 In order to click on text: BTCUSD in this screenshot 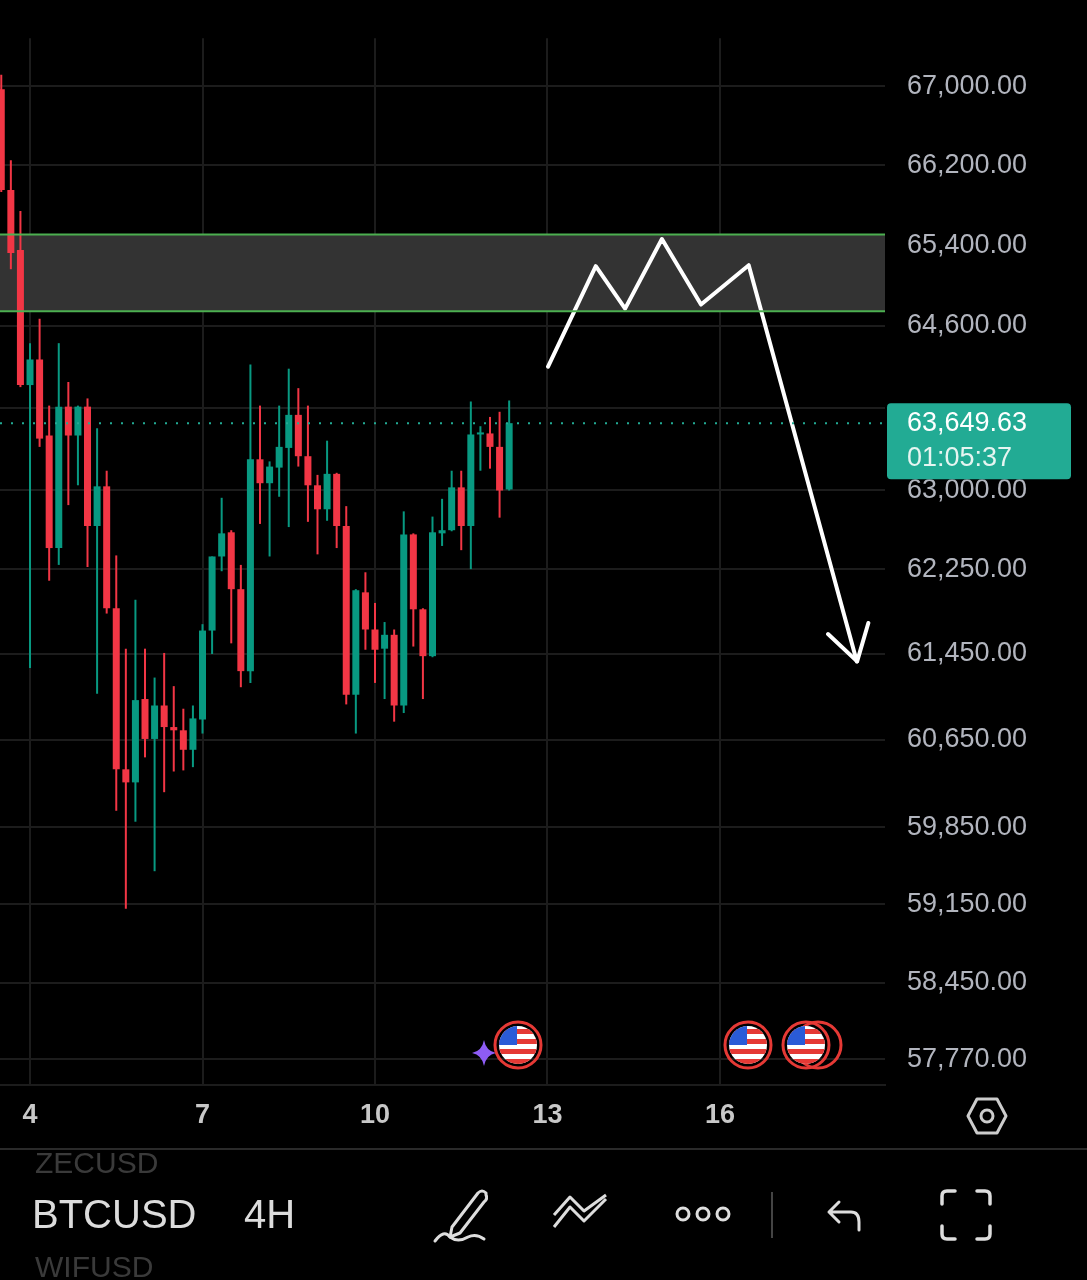, I will do `click(114, 1214)`.